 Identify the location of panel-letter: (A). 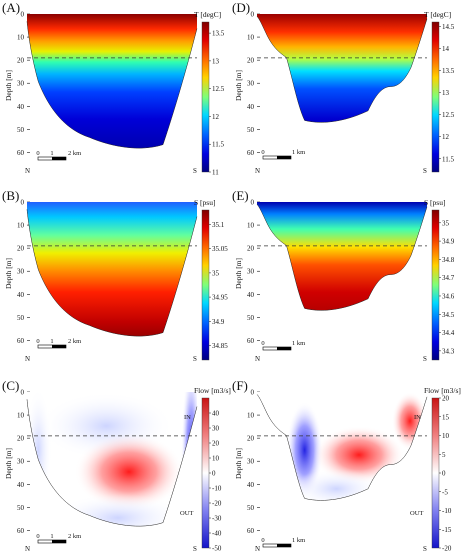
(11, 7).